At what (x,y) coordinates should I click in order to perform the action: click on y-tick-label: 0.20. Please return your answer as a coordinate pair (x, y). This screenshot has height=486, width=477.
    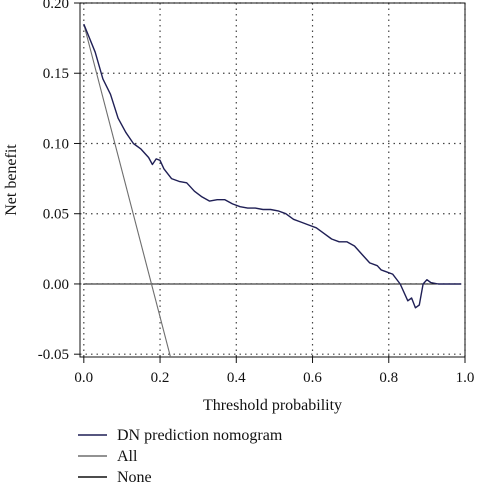
    Looking at the image, I should click on (56, 6).